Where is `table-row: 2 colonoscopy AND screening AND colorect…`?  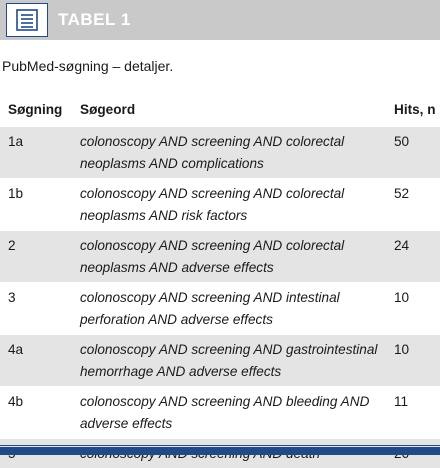
table-row: 2 colonoscopy AND screening AND colorect… is located at coordinates (220, 257).